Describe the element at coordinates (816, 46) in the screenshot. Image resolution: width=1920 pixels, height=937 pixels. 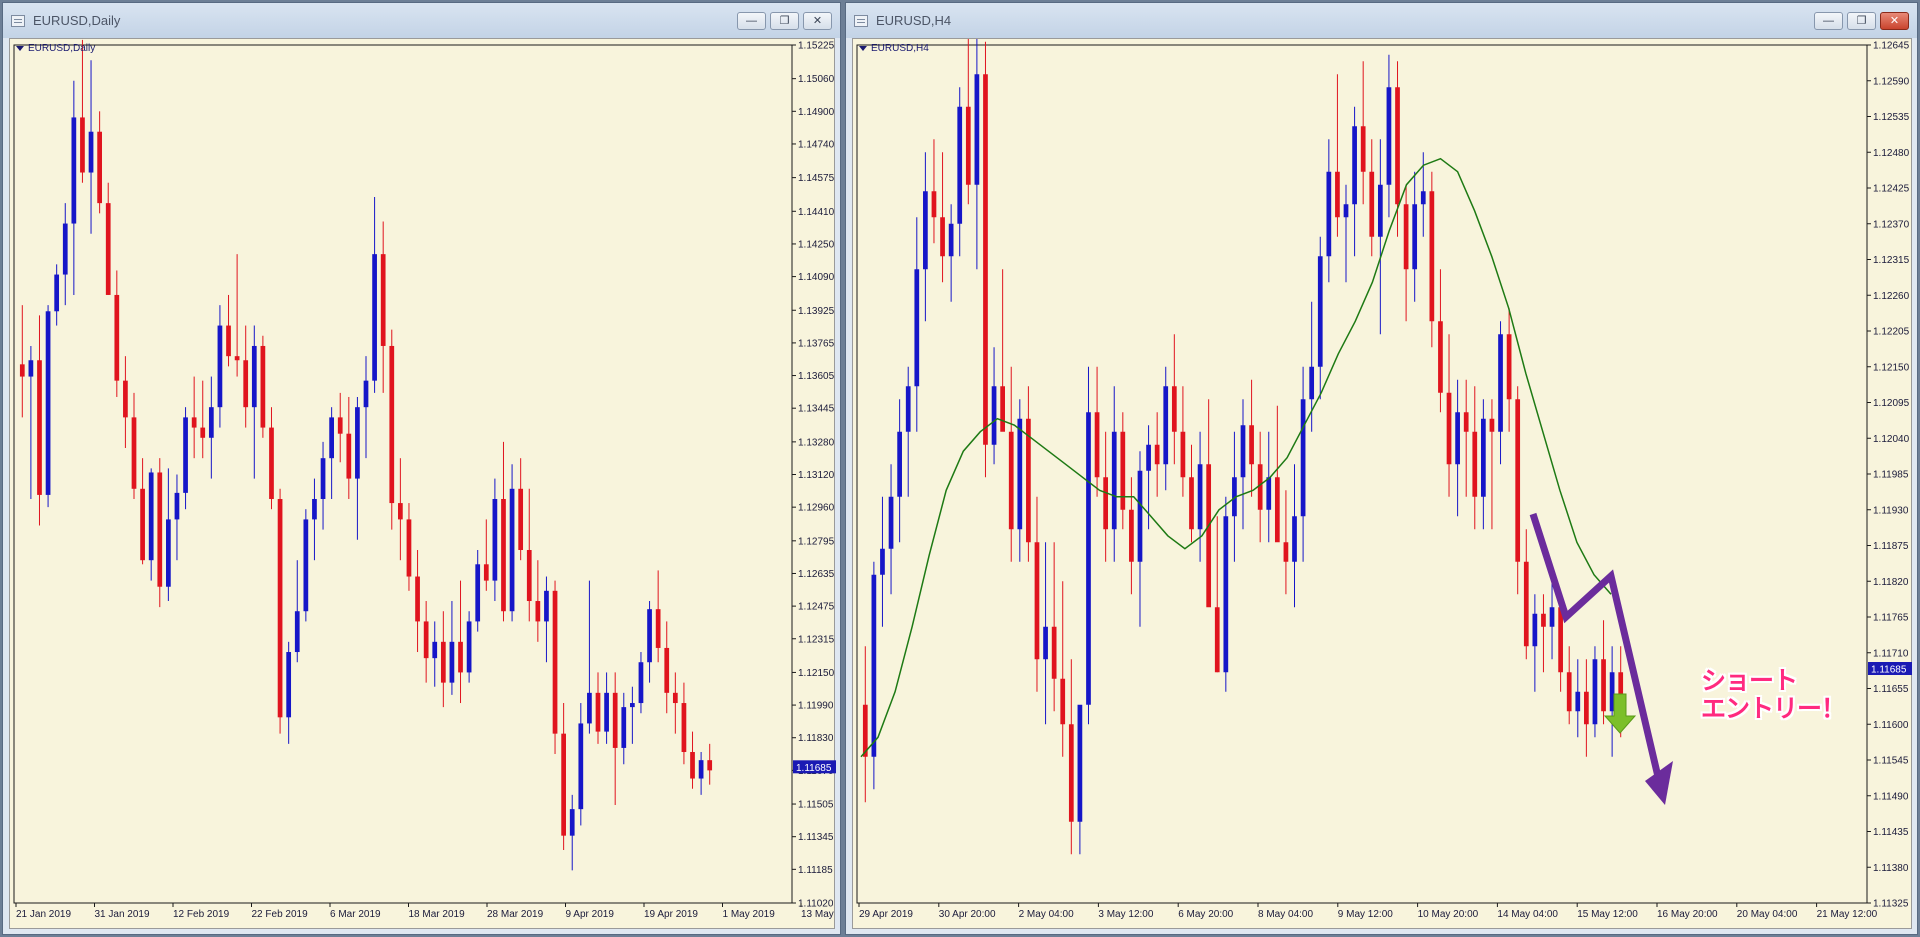
I see `price-axis-label: 1.15225` at that location.